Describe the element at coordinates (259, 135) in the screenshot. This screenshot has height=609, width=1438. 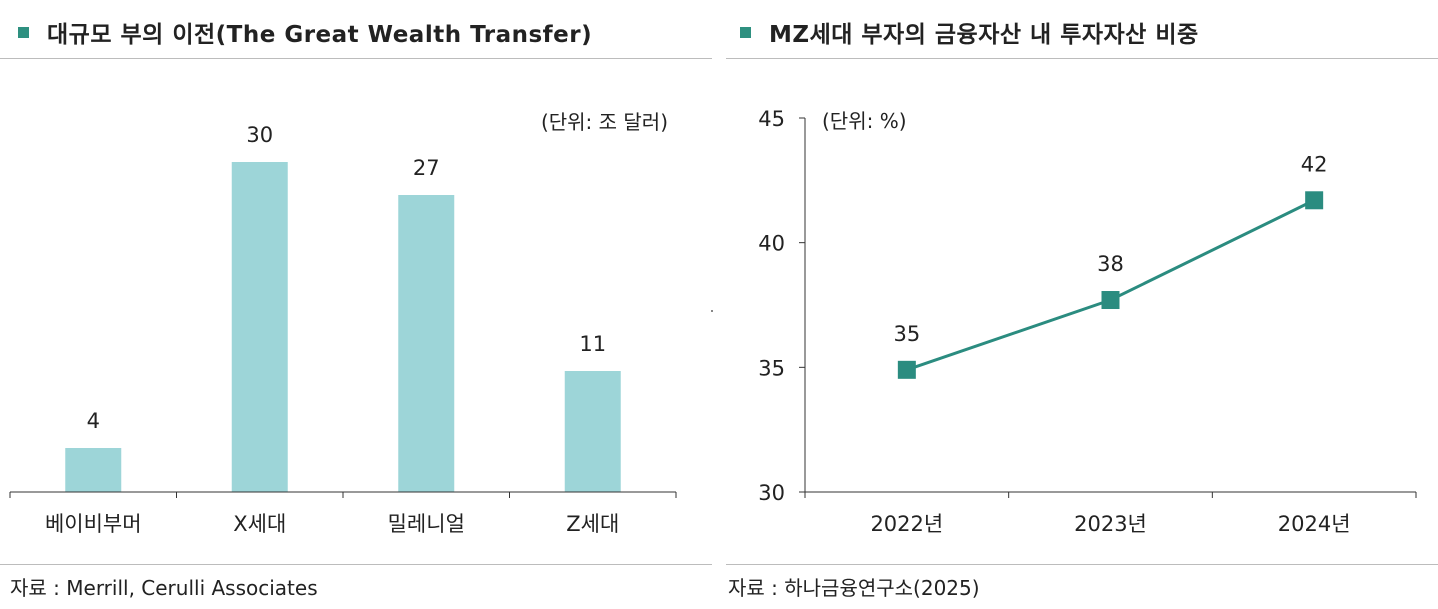
I see `bar-value-label: 30` at that location.